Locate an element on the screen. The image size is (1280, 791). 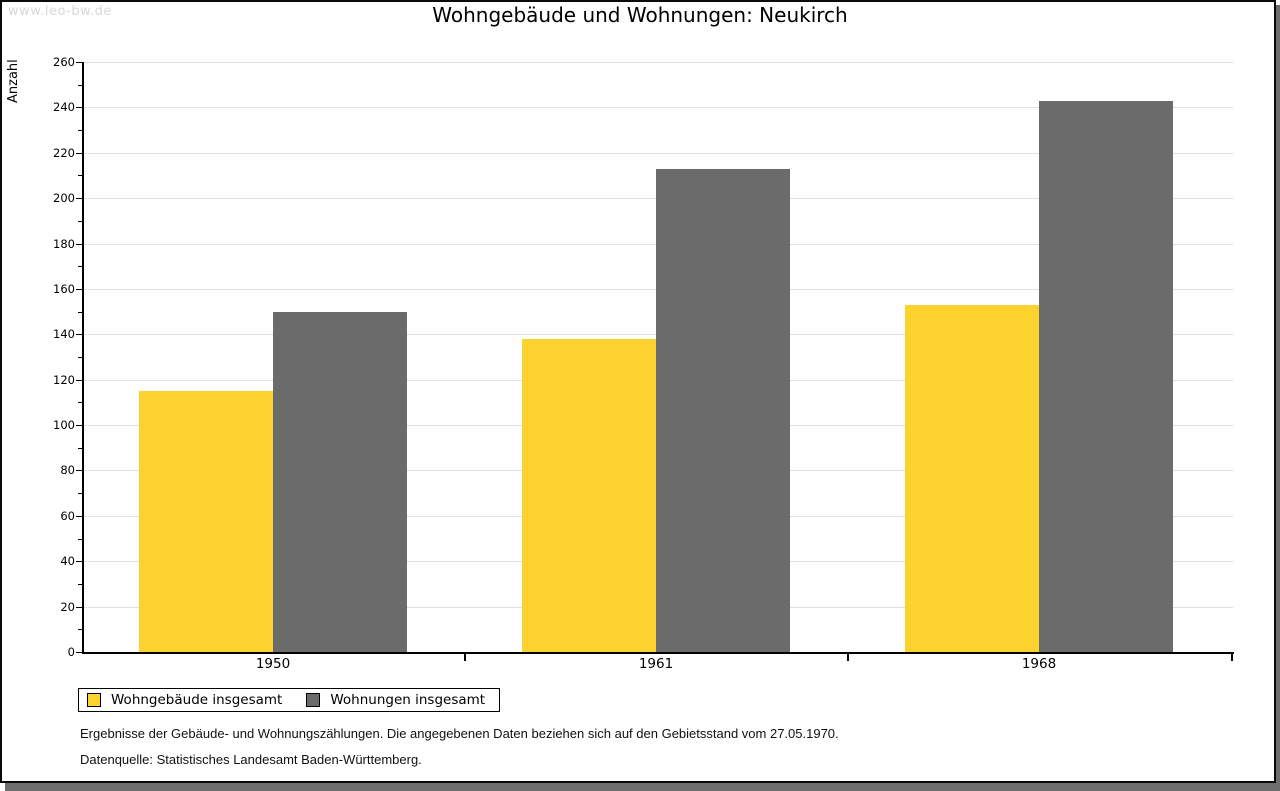
bar-1961-series0 is located at coordinates (589, 495).